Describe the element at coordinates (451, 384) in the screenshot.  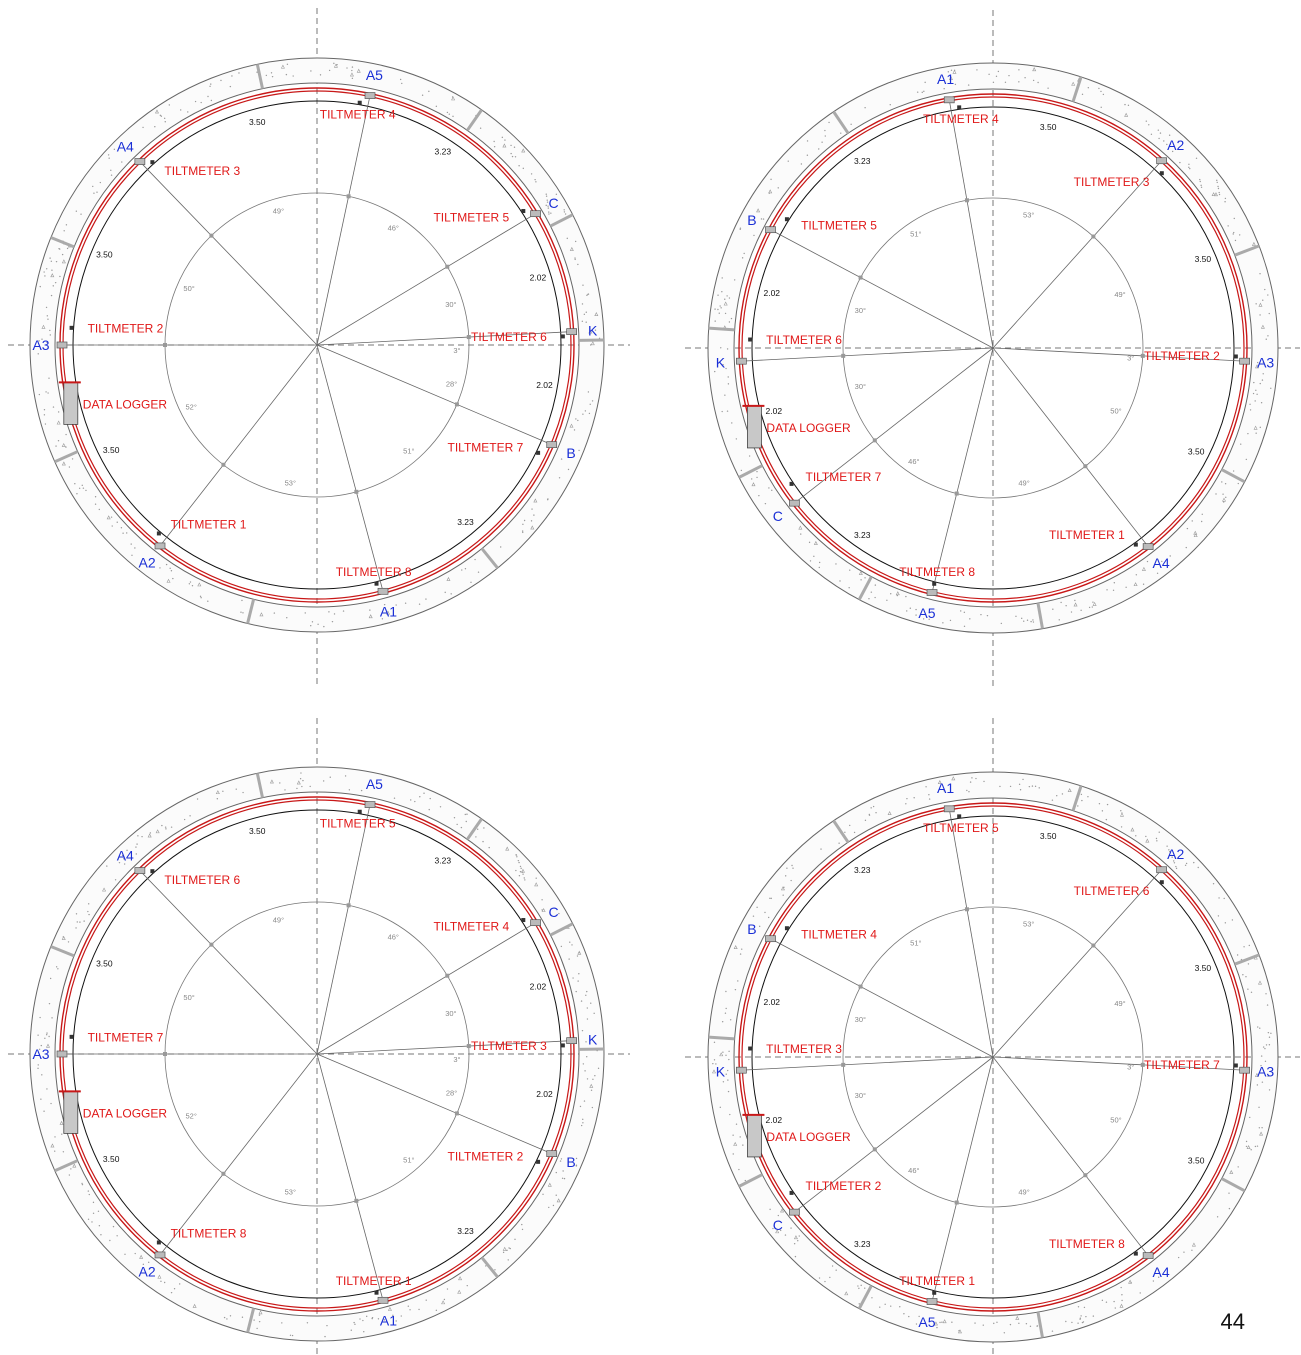
I see `angle-label: 28°` at that location.